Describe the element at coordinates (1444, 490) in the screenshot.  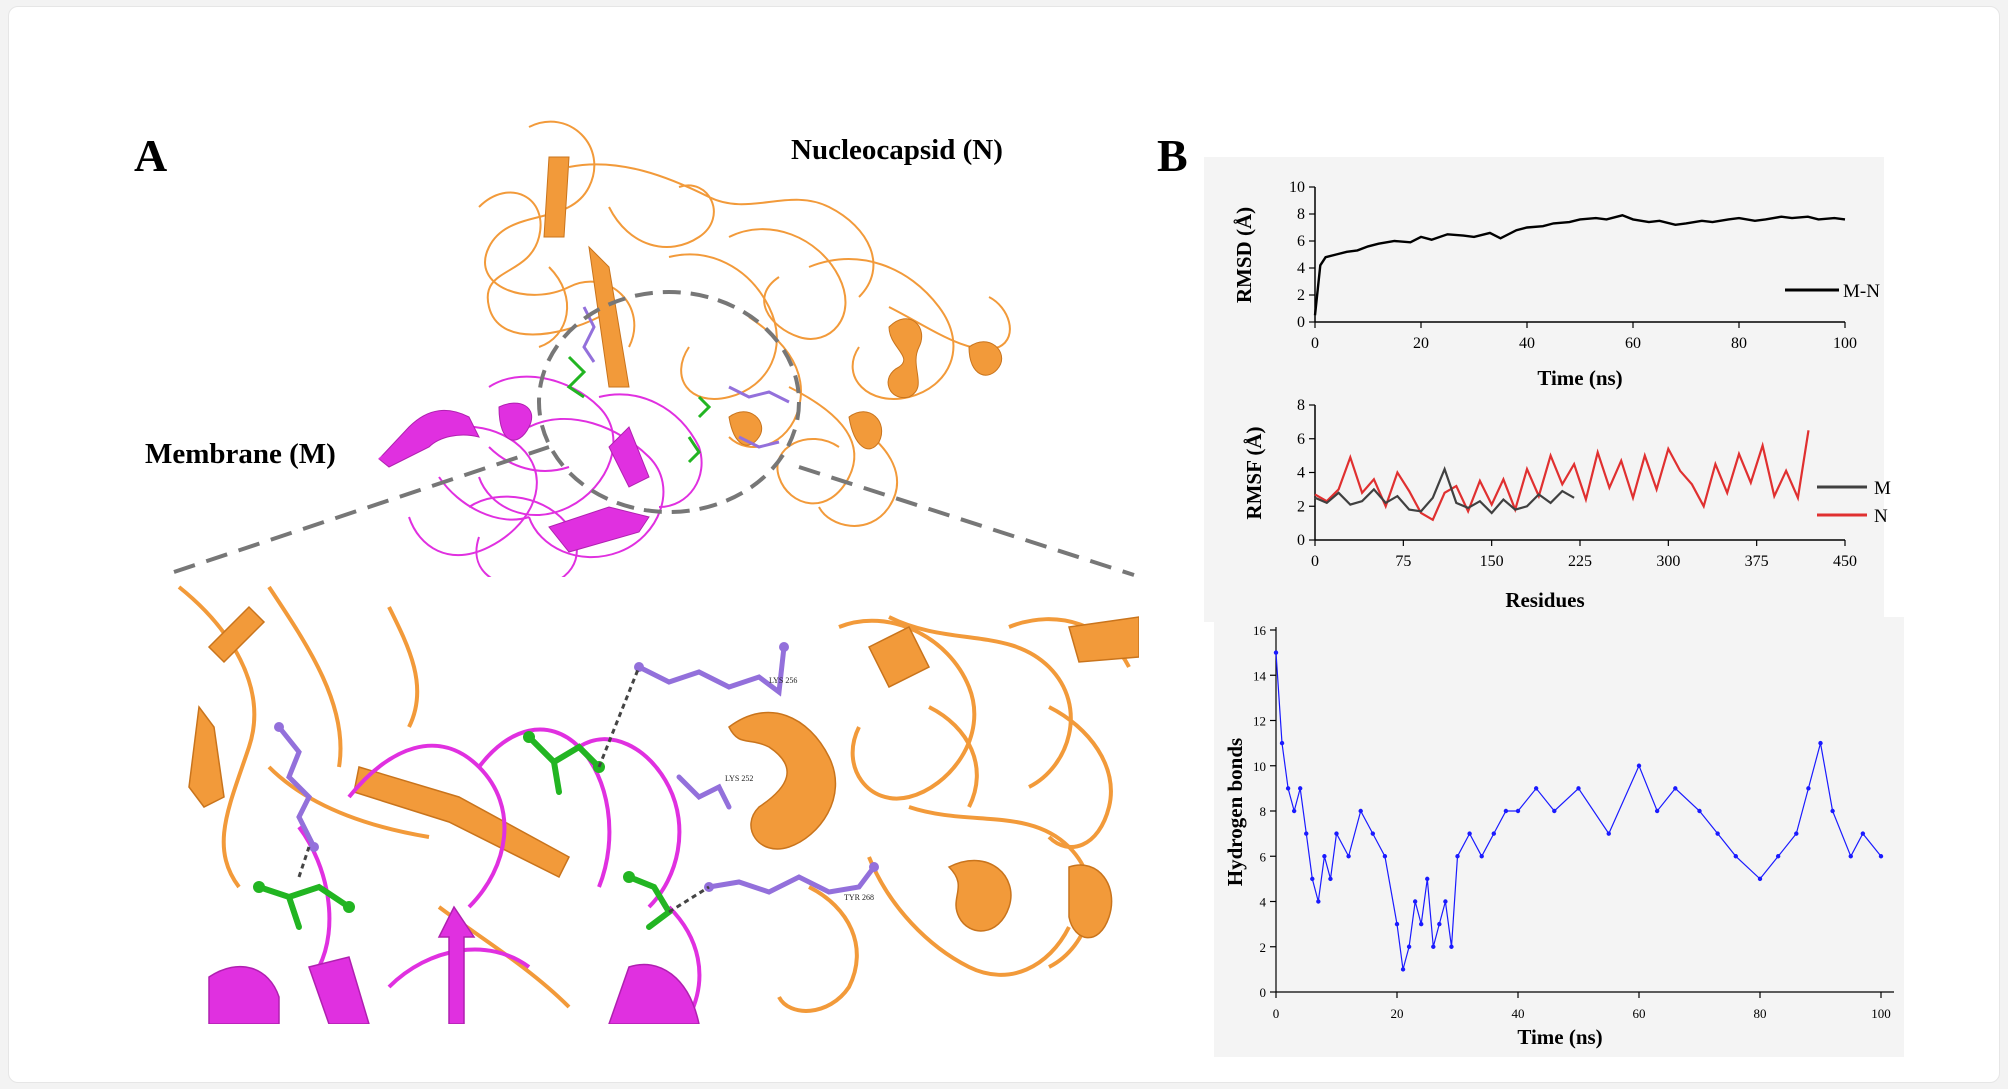
I see `rmsf-series-m-line` at that location.